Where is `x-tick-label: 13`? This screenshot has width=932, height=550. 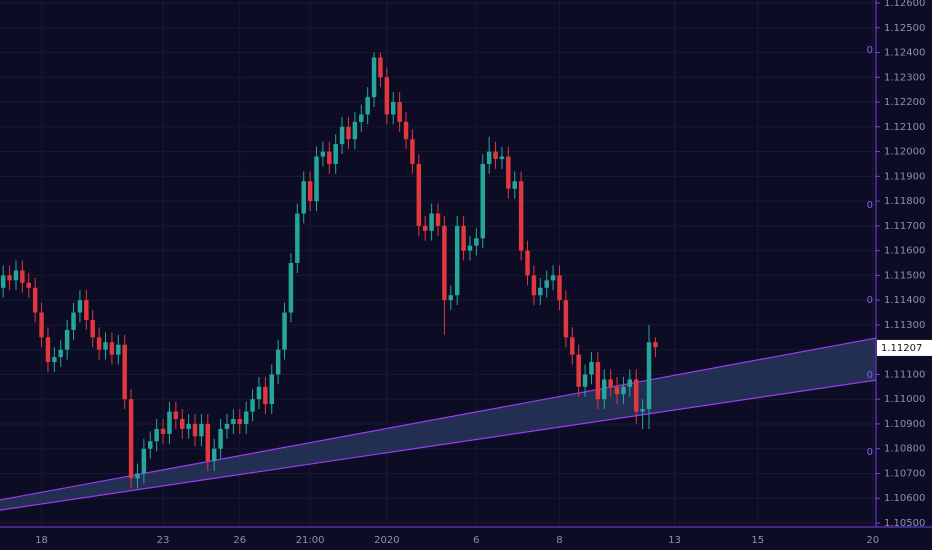
x-tick-label: 13 is located at coordinates (674, 540).